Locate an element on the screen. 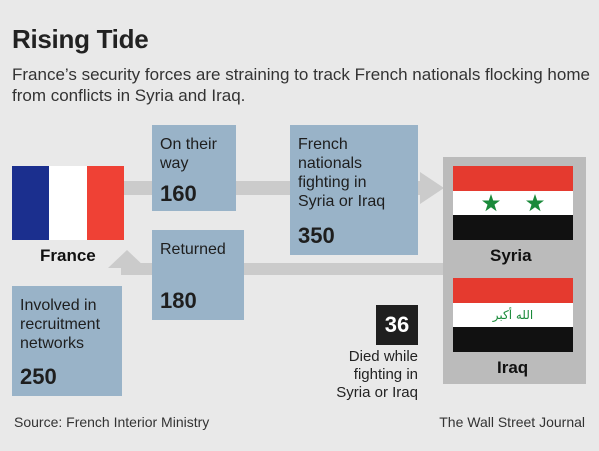 The height and width of the screenshot is (451, 599). iraq-inscription: الله أكبر is located at coordinates (513, 314).